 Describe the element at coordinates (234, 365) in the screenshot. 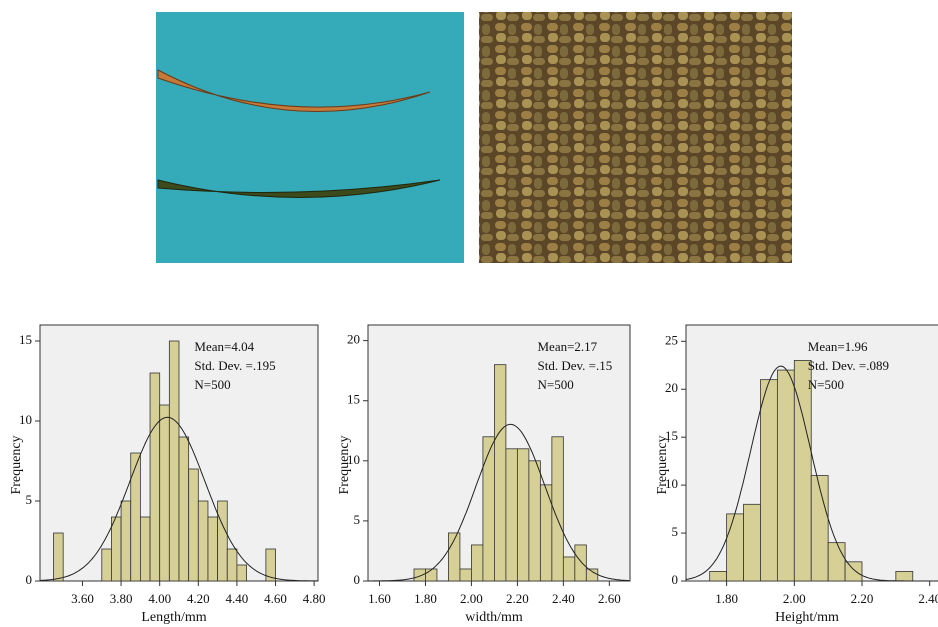

I see `stat-annotation: Std. Dev. =.195` at that location.